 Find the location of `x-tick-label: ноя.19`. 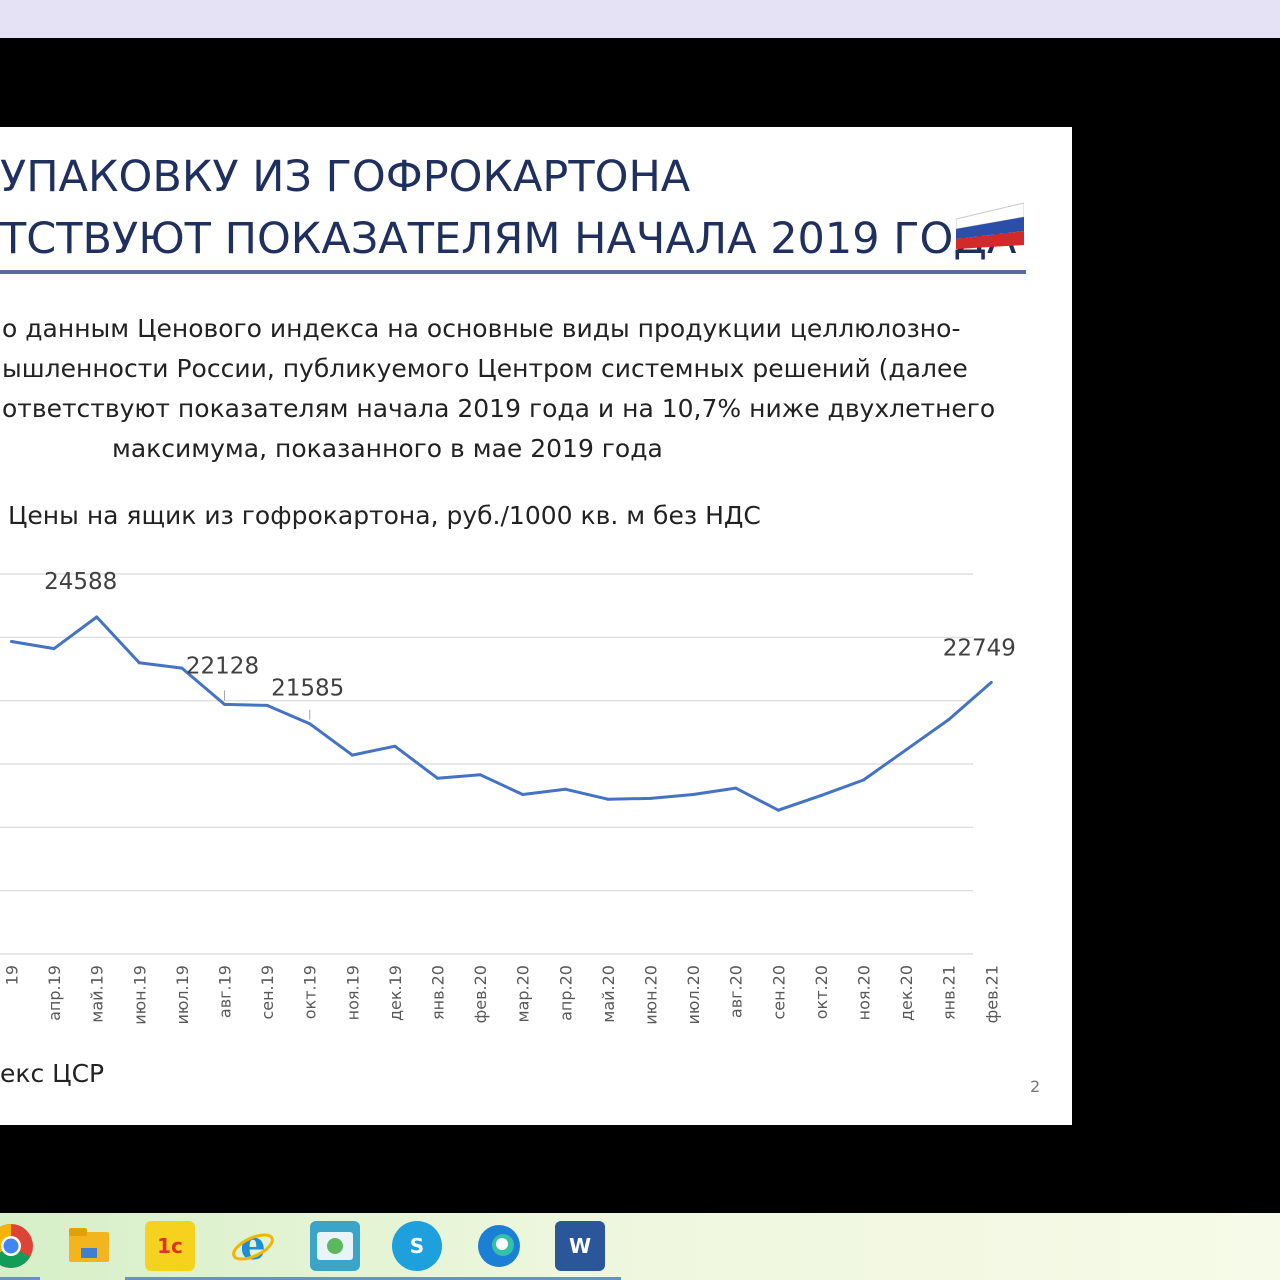

x-tick-label: ноя.19 is located at coordinates (352, 992).